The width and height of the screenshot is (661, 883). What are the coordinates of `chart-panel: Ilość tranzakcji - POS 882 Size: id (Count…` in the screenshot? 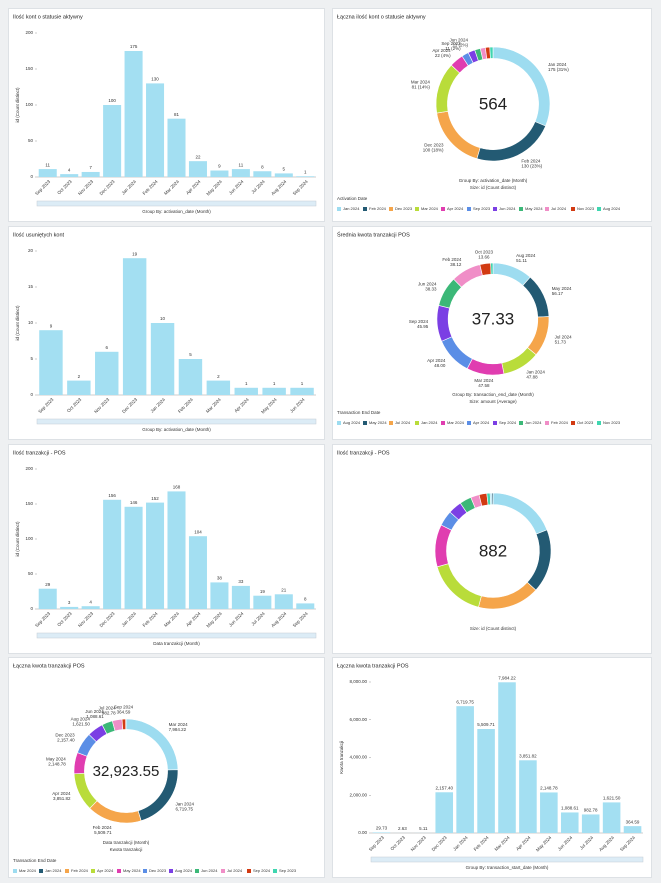 It's located at (492, 549).